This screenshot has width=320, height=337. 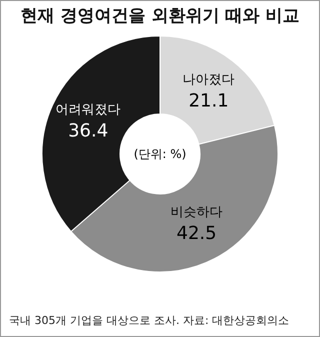 I want to click on slice-label: 나아졌다, so click(x=208, y=80).